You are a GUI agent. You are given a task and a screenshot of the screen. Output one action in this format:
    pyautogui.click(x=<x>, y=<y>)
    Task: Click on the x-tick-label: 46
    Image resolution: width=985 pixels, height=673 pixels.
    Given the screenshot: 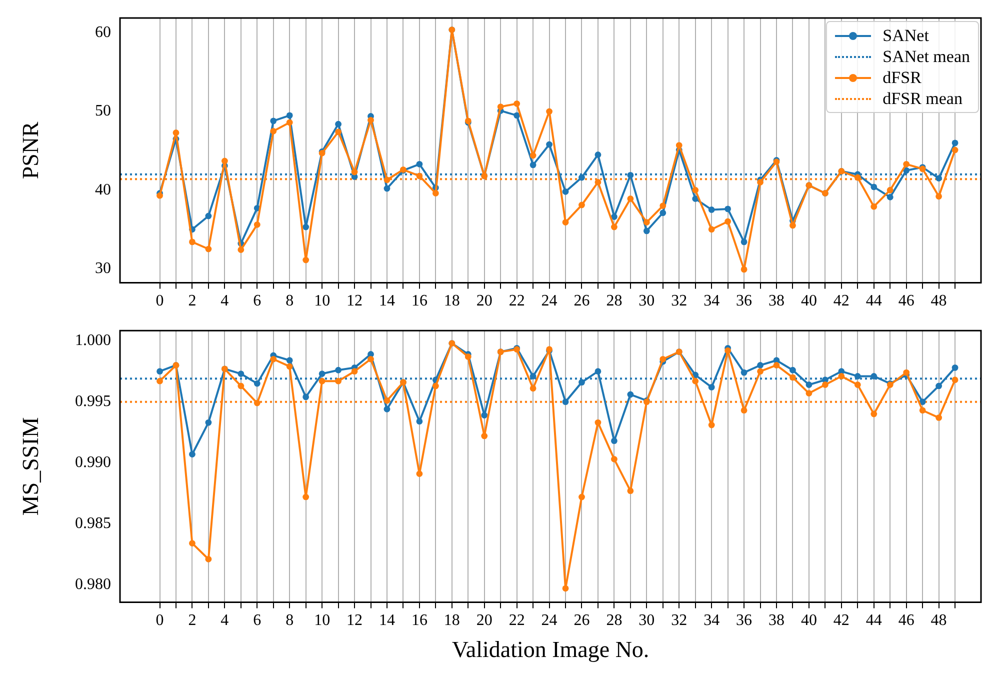 What is the action you would take?
    pyautogui.click(x=906, y=301)
    